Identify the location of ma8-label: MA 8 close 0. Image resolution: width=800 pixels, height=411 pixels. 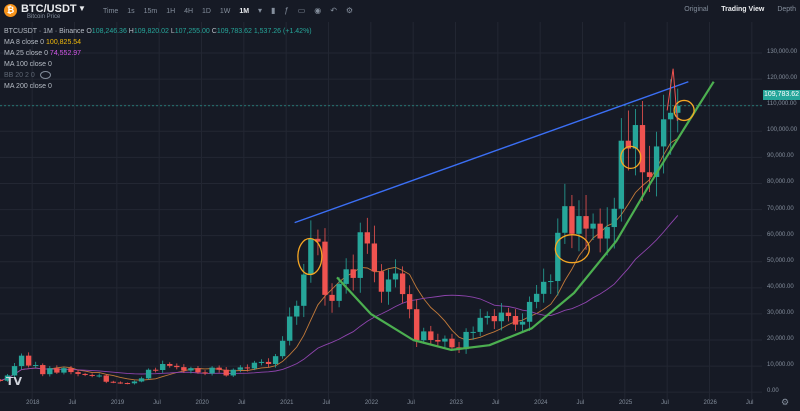
(24, 42).